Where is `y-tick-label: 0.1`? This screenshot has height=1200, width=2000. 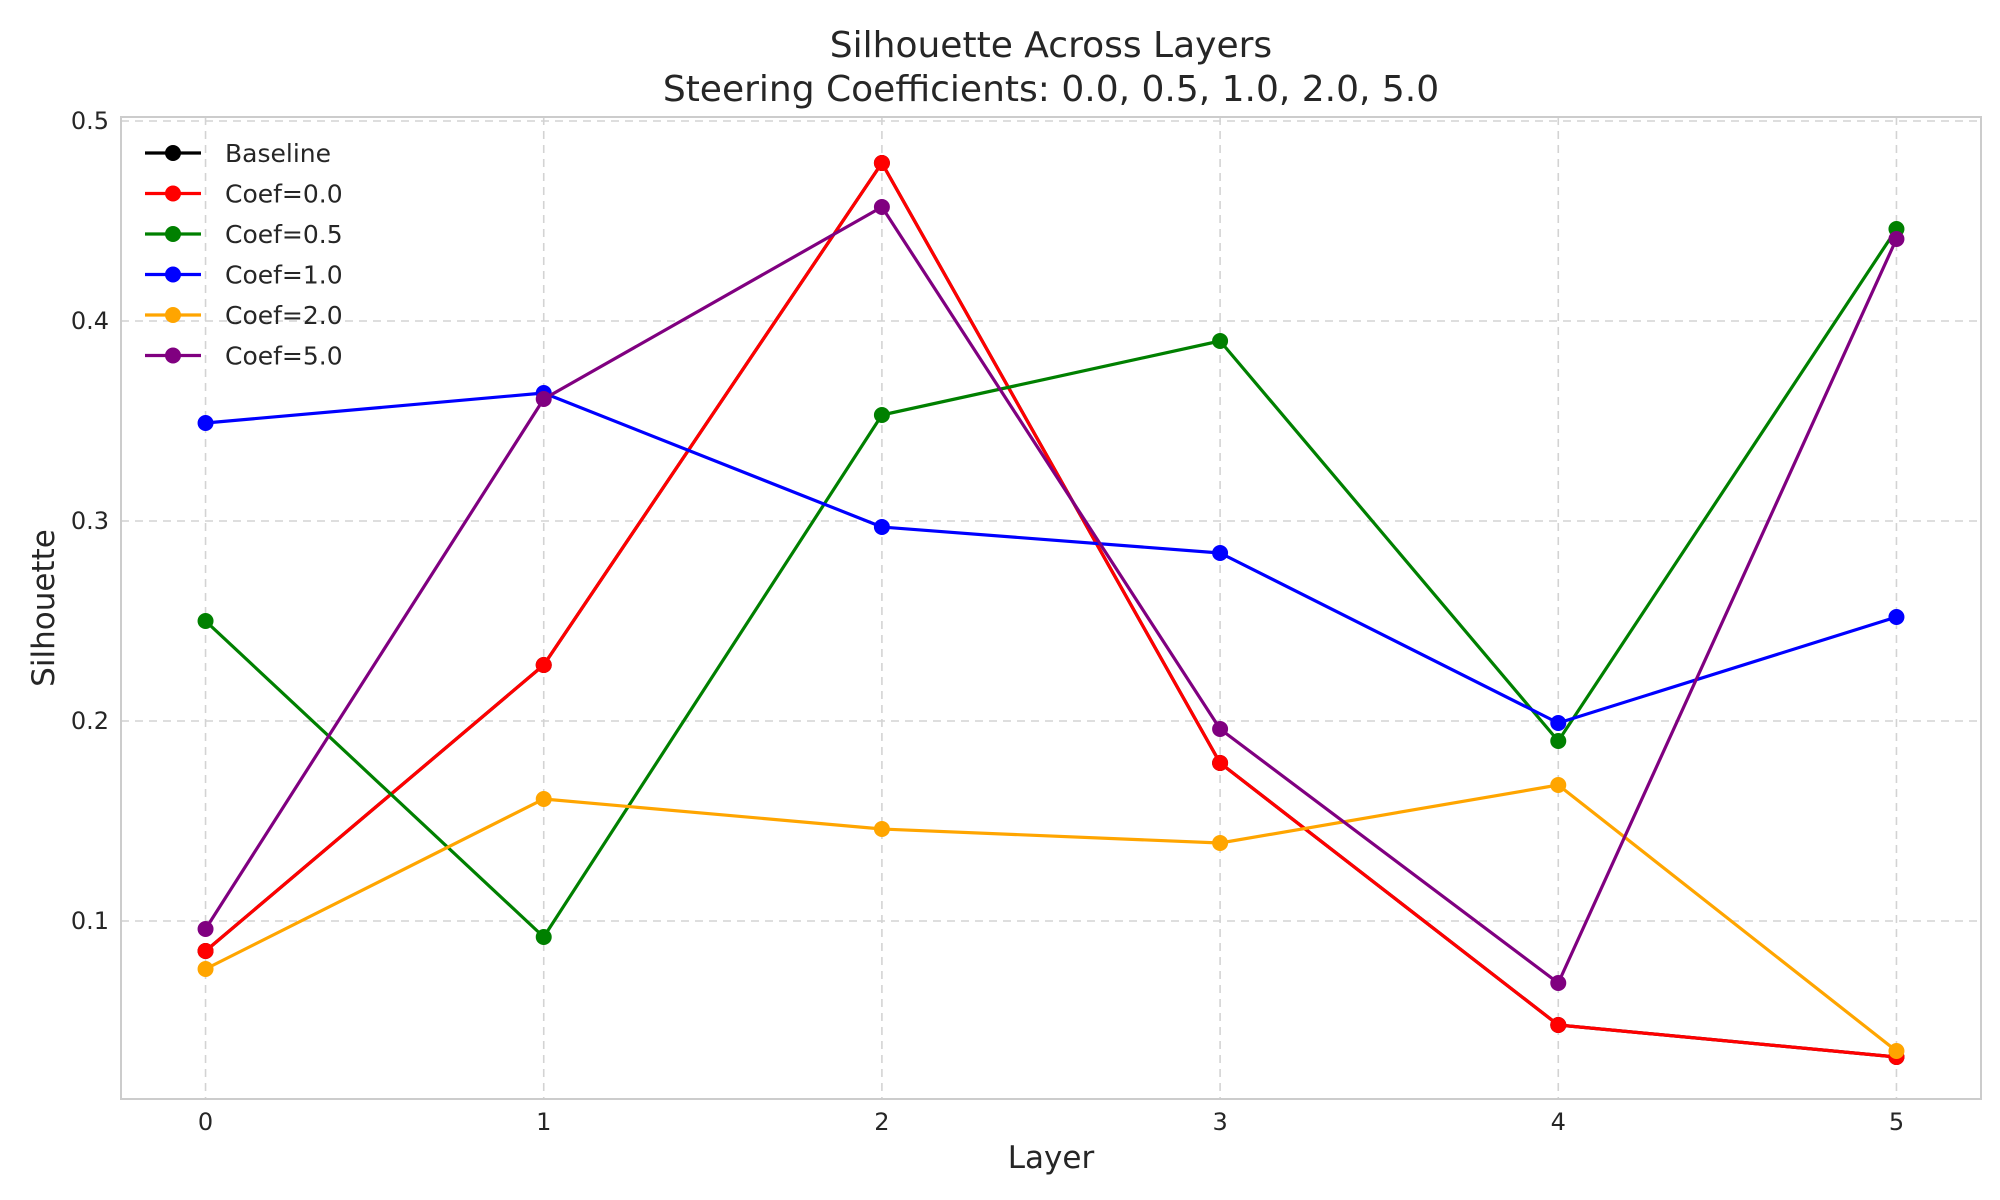
y-tick-label: 0.1 is located at coordinates (90, 921).